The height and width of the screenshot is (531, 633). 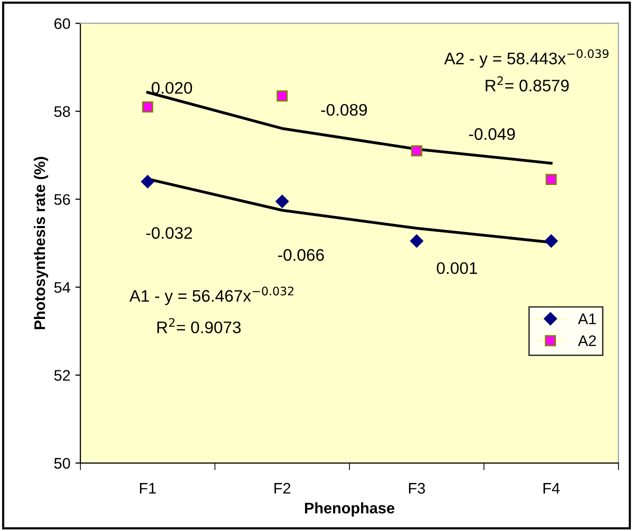 What do you see at coordinates (169, 233) in the screenshot?
I see `annotation: -0.032` at bounding box center [169, 233].